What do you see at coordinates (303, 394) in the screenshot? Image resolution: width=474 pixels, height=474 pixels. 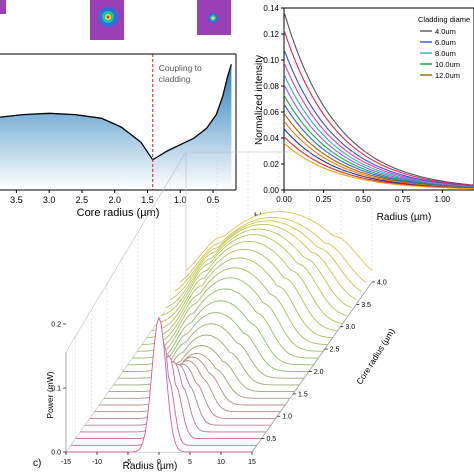 I see `panel-c-z-tick-label: 1.5` at bounding box center [303, 394].